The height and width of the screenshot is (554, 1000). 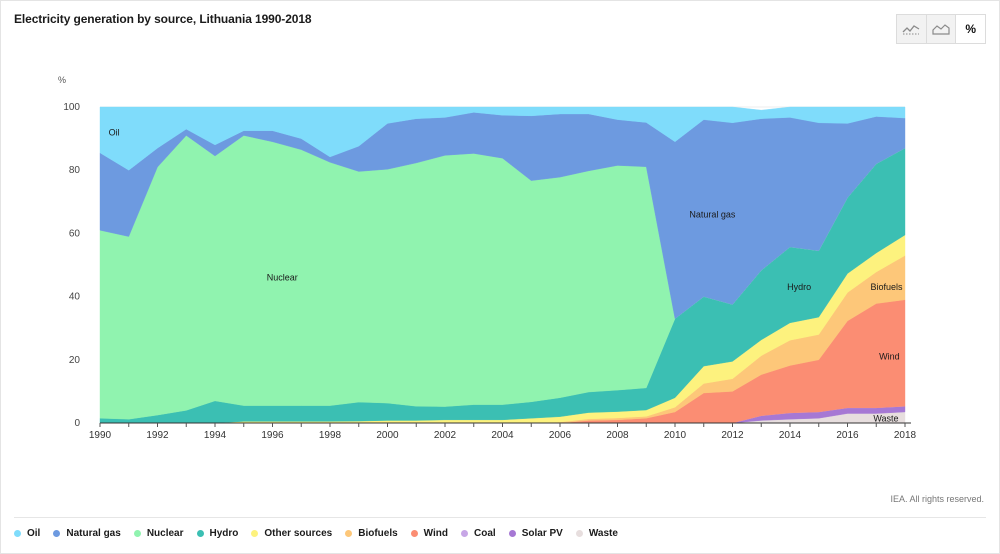 I want to click on label-nuclear: Nuclear, so click(x=282, y=278).